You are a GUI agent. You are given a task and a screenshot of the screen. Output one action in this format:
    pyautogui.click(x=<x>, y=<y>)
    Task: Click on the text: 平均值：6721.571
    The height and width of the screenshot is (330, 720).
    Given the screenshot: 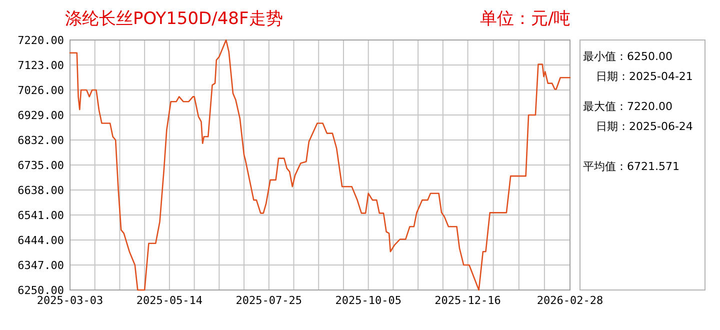 What is the action you would take?
    pyautogui.click(x=631, y=166)
    